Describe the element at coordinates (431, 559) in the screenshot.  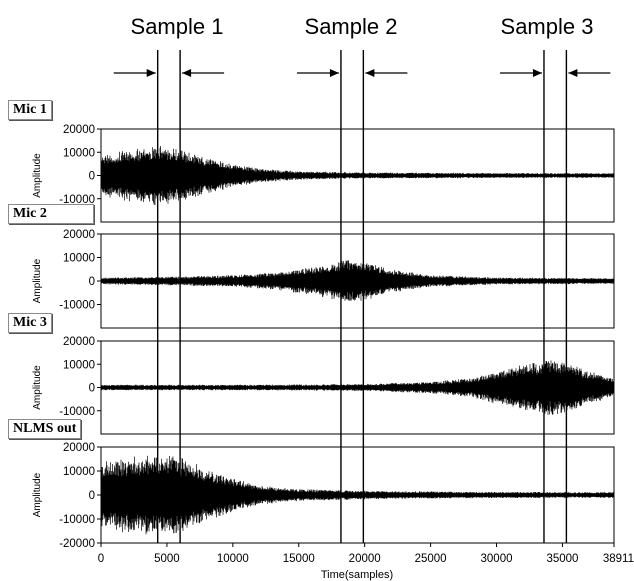
I see `x-tick-label: 25000` at that location.